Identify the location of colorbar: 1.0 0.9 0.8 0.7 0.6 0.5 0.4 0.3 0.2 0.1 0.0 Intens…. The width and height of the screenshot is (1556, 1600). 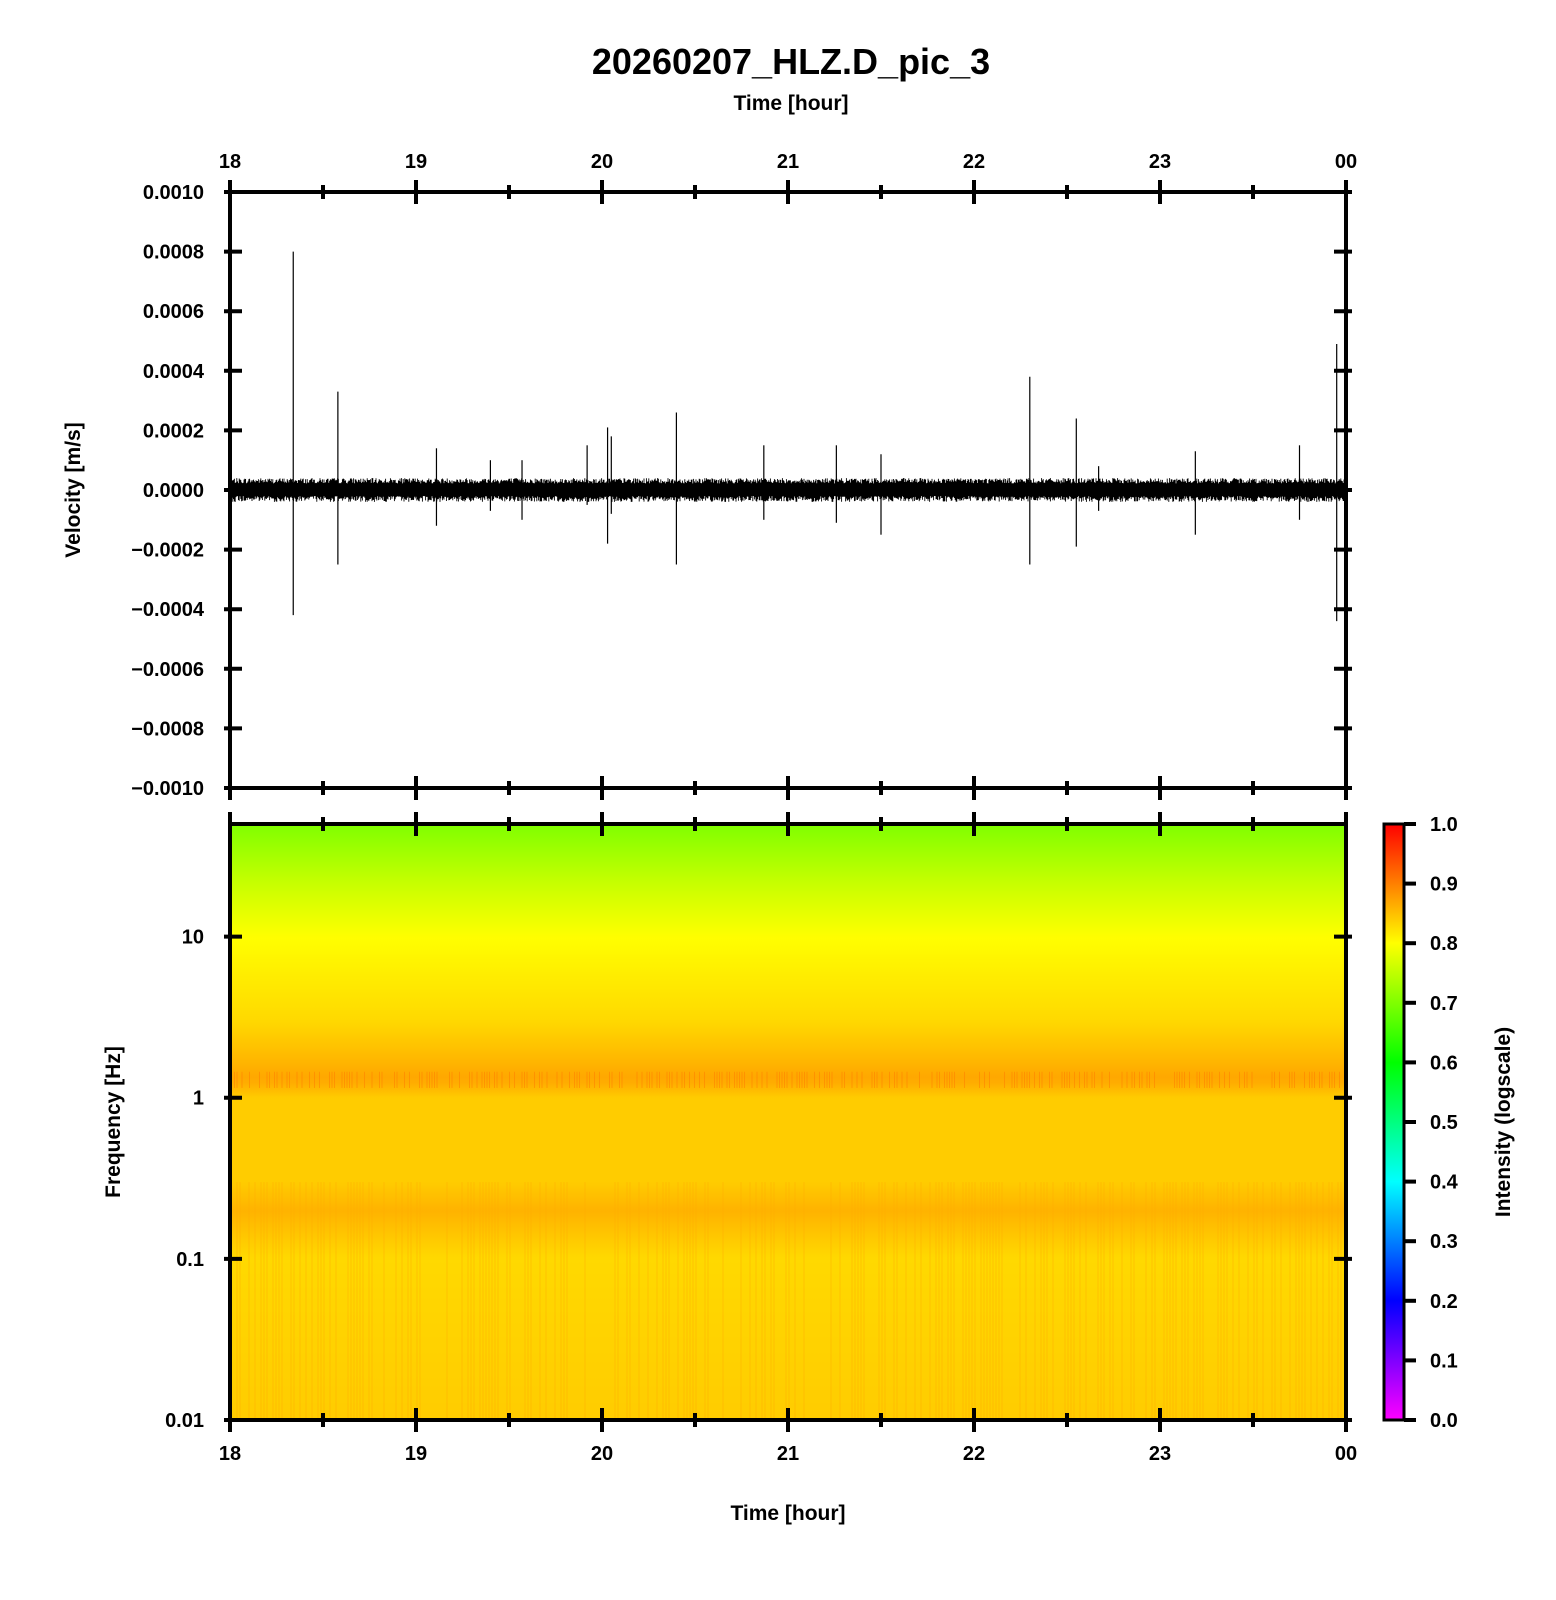
(1448, 1123).